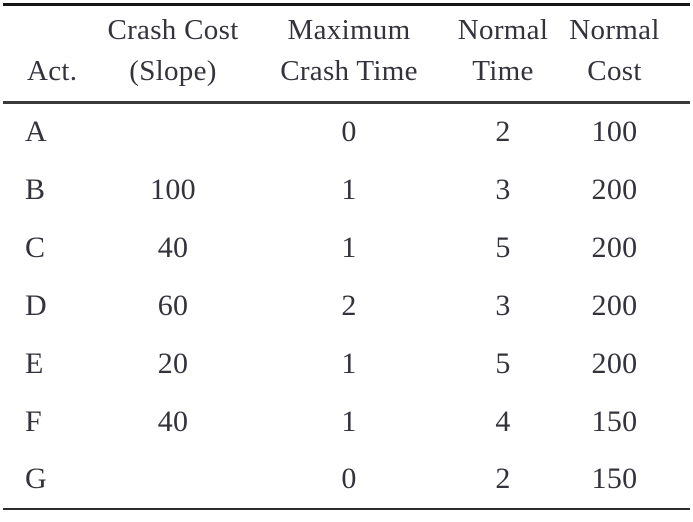 This screenshot has height=522, width=693. I want to click on table-row: B 100 1 3 200, so click(346, 190).